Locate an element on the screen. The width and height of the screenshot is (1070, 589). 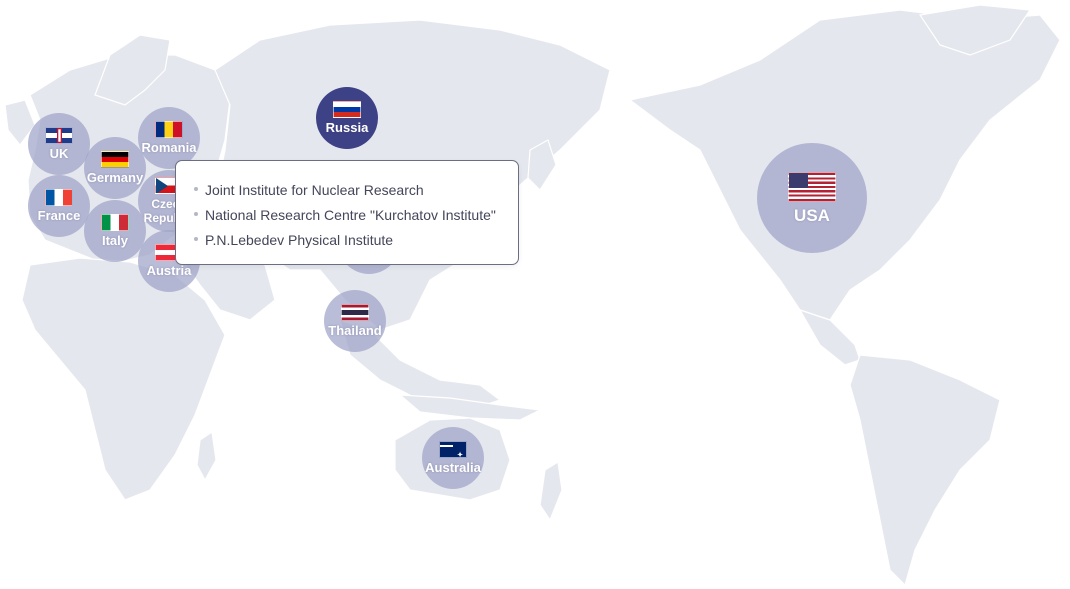
country-label: Australia is located at coordinates (453, 467).